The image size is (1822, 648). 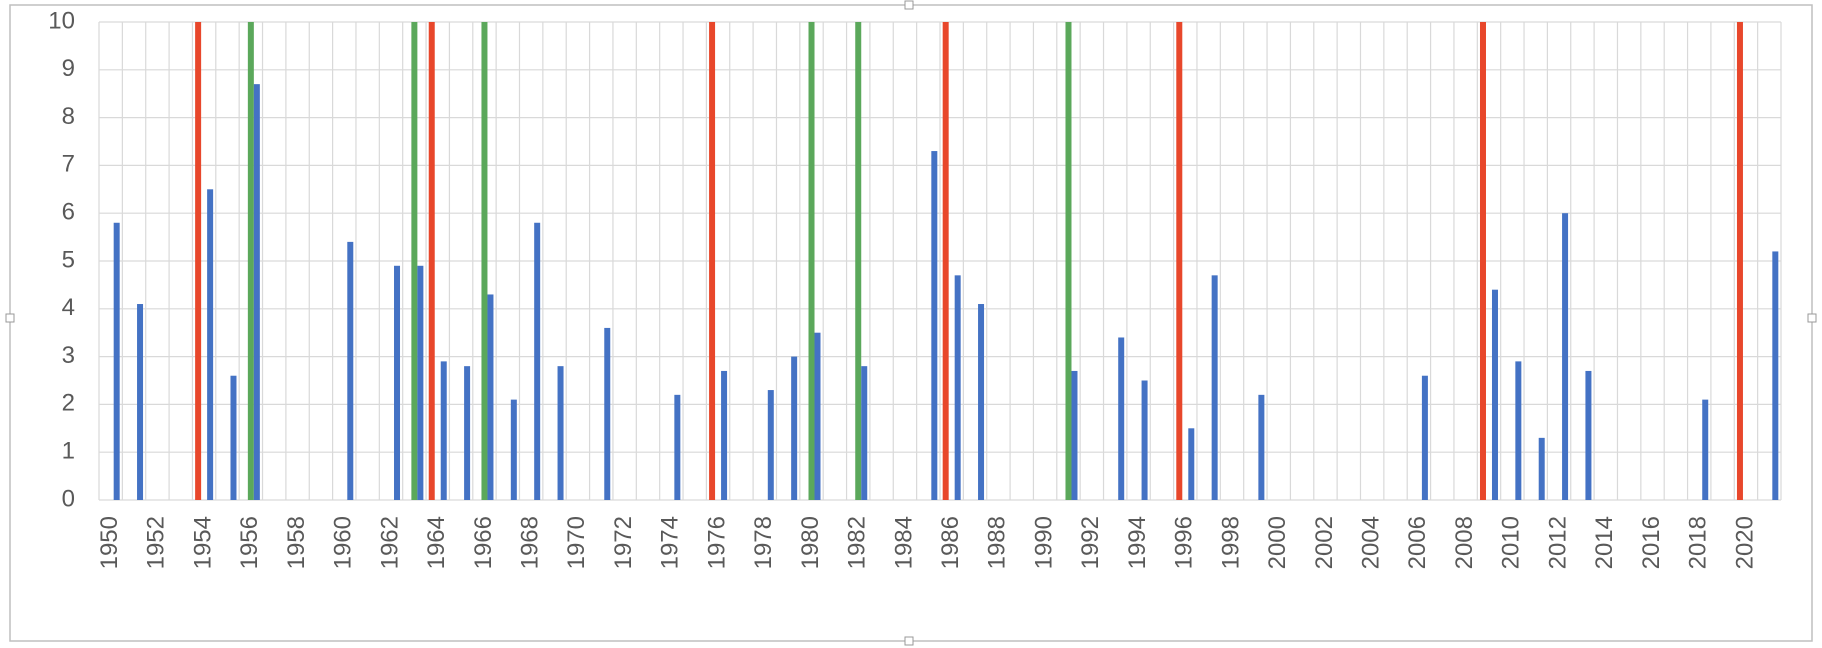 What do you see at coordinates (997, 542) in the screenshot?
I see `x-tick-label: 1988` at bounding box center [997, 542].